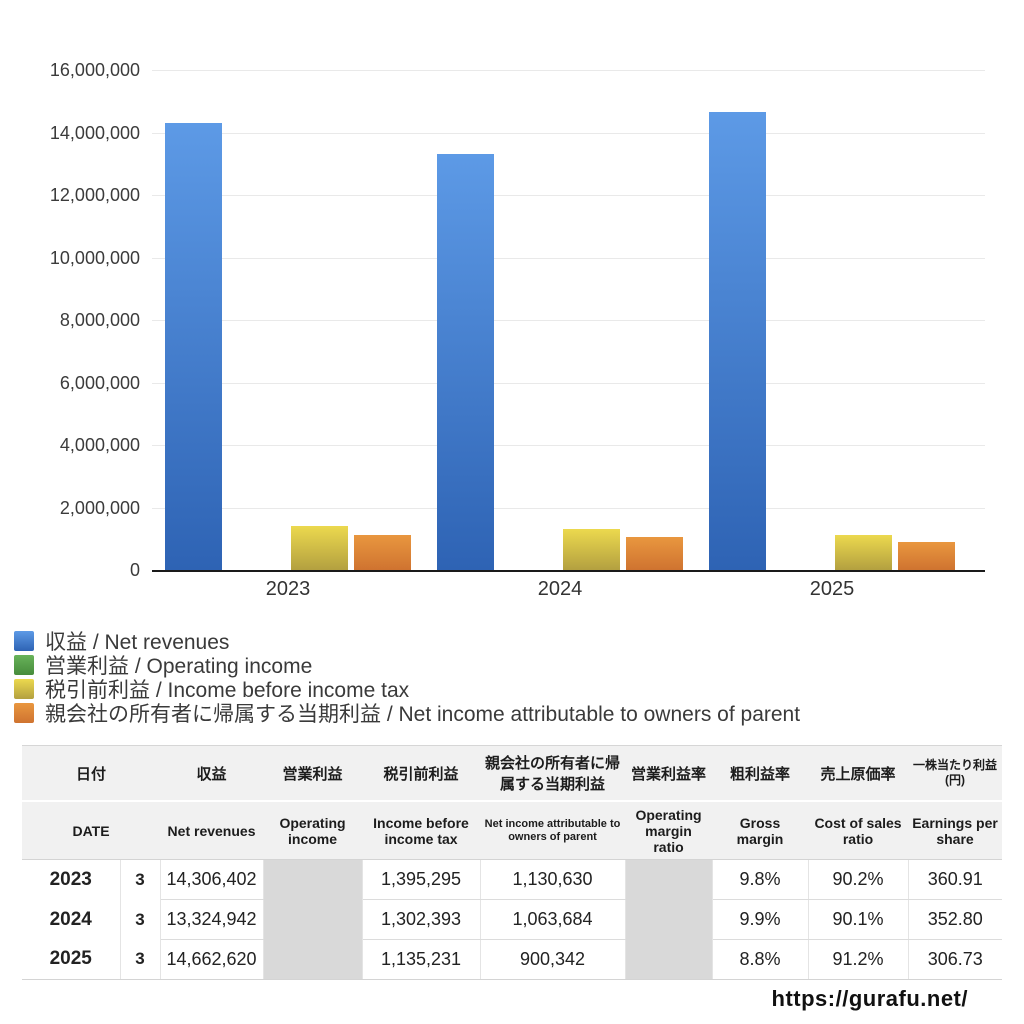 This screenshot has height=1024, width=1024. I want to click on table-header-en-0: DATE, so click(91, 830).